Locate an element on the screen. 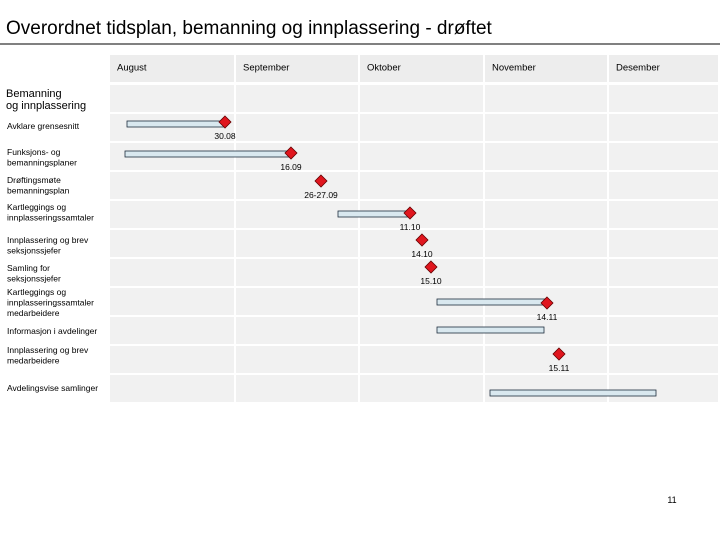 The height and width of the screenshot is (545, 720). milestone-date: 16.09 is located at coordinates (291, 167).